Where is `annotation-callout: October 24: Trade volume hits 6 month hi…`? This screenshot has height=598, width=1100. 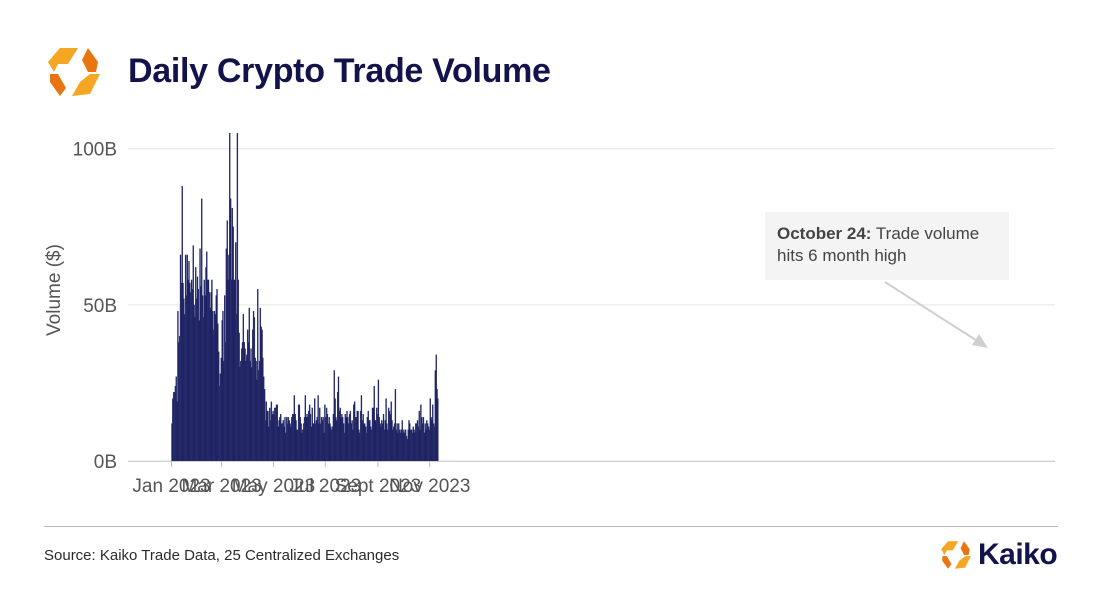 annotation-callout: October 24: Trade volume hits 6 month hi… is located at coordinates (887, 246).